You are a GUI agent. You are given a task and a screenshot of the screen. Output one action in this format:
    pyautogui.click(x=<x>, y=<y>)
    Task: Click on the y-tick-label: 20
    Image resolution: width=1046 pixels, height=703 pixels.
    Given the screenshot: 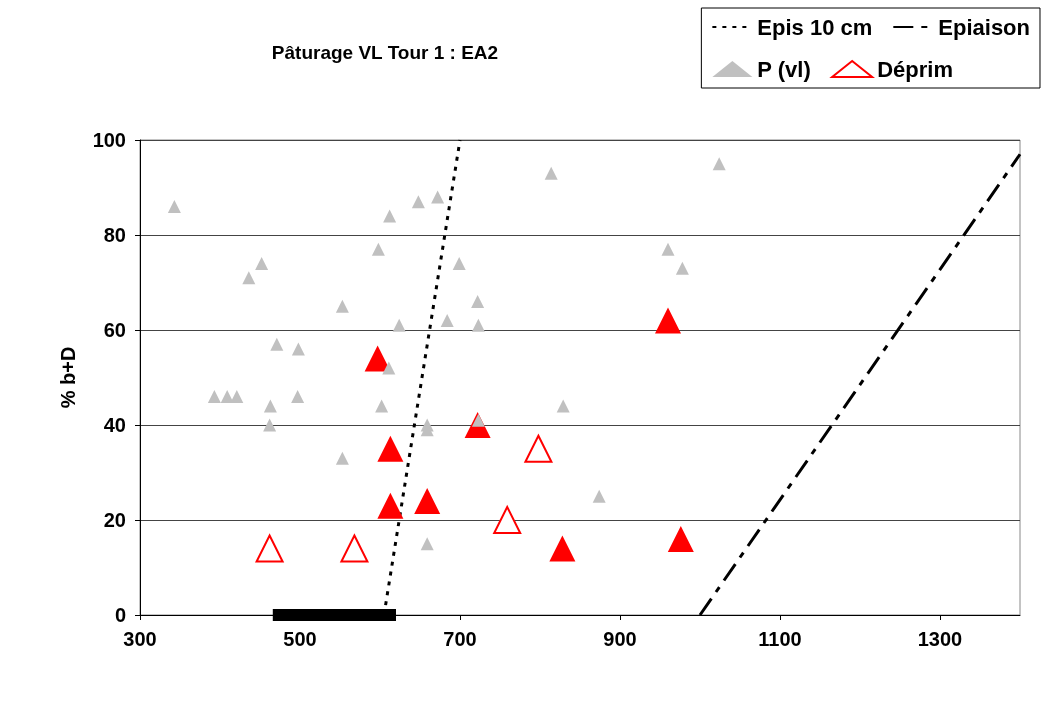 What is the action you would take?
    pyautogui.click(x=114, y=520)
    